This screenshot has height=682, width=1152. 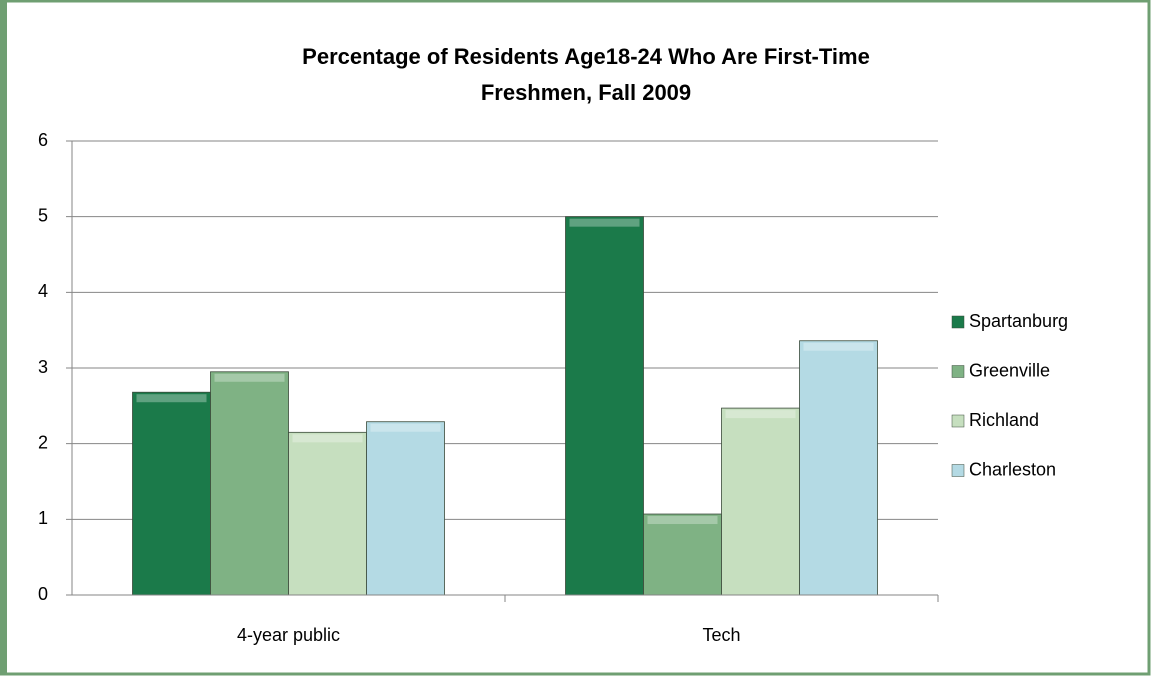 I want to click on y-tick-label: 2, so click(x=43, y=442).